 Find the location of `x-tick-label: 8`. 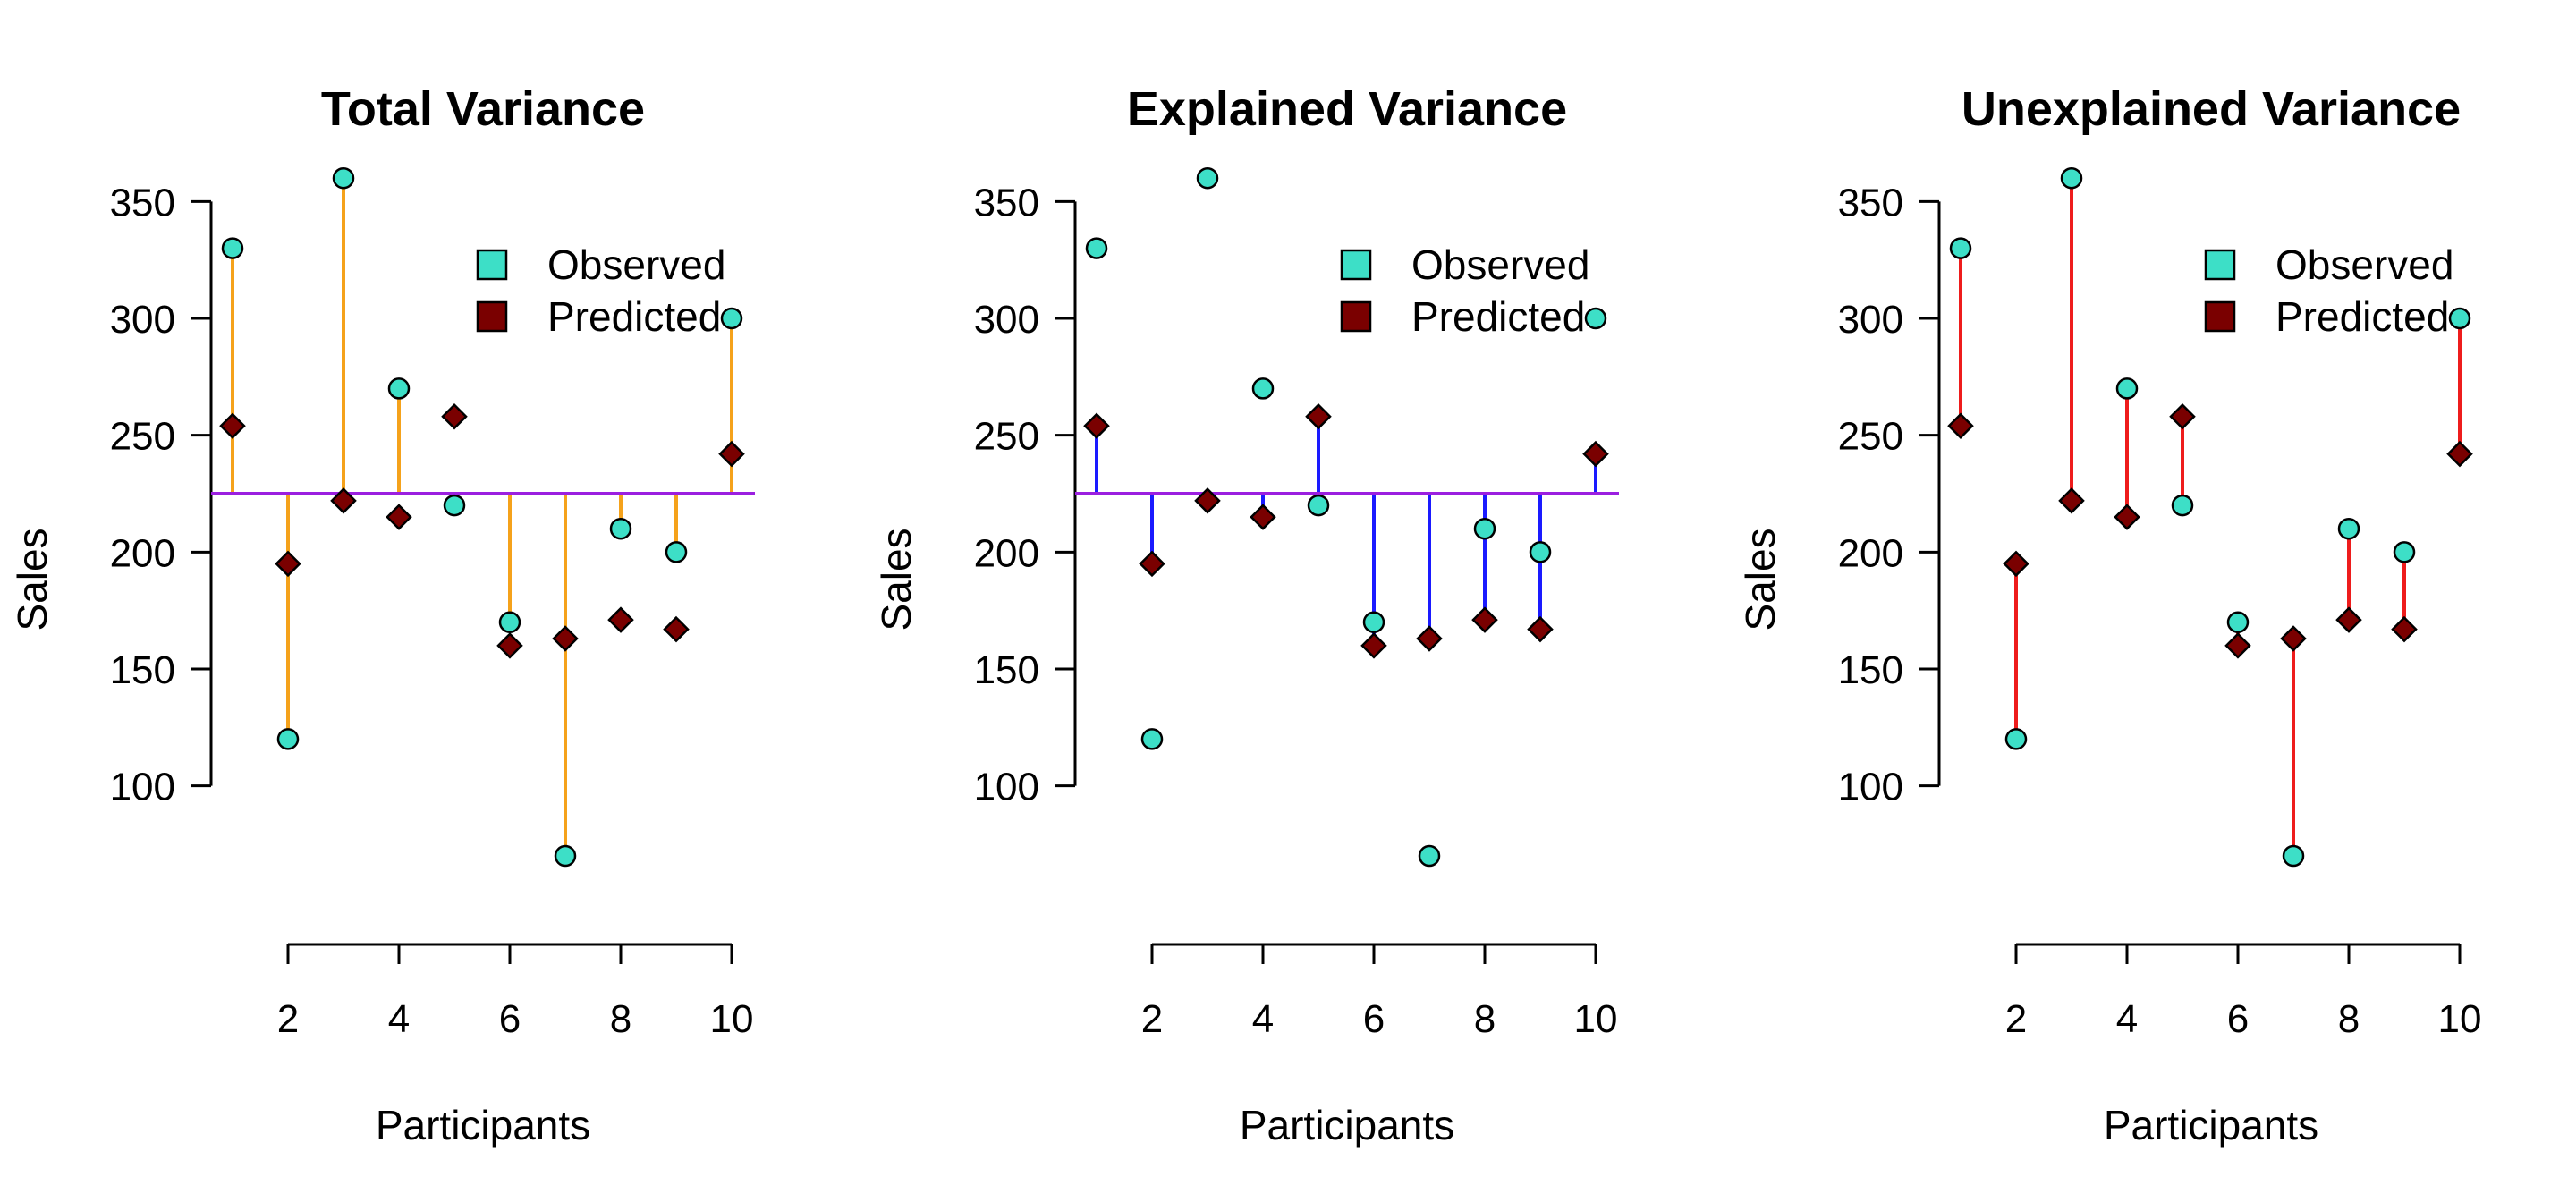

x-tick-label: 8 is located at coordinates (2349, 1019).